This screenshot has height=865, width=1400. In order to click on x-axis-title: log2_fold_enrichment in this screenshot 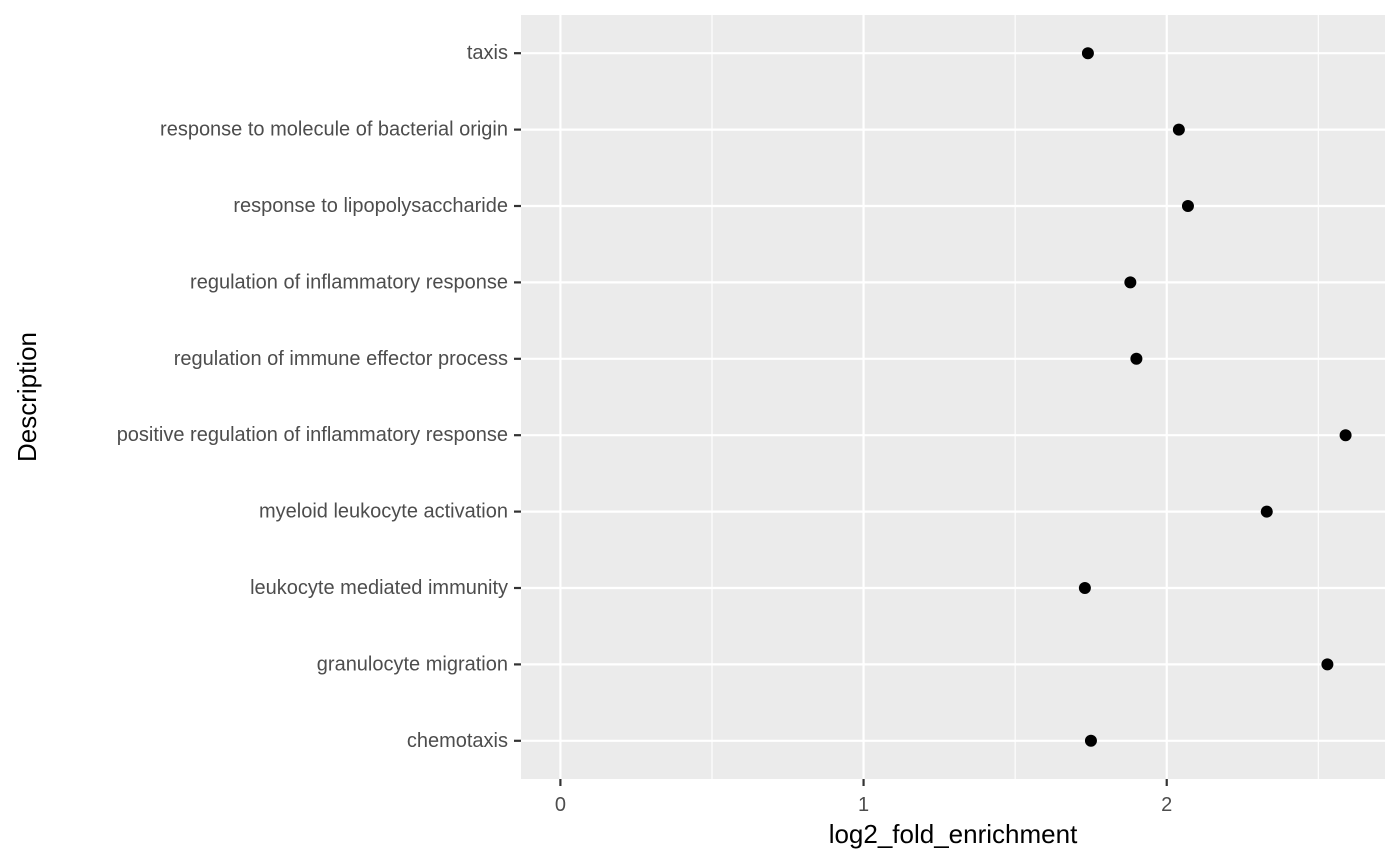, I will do `click(953, 834)`.